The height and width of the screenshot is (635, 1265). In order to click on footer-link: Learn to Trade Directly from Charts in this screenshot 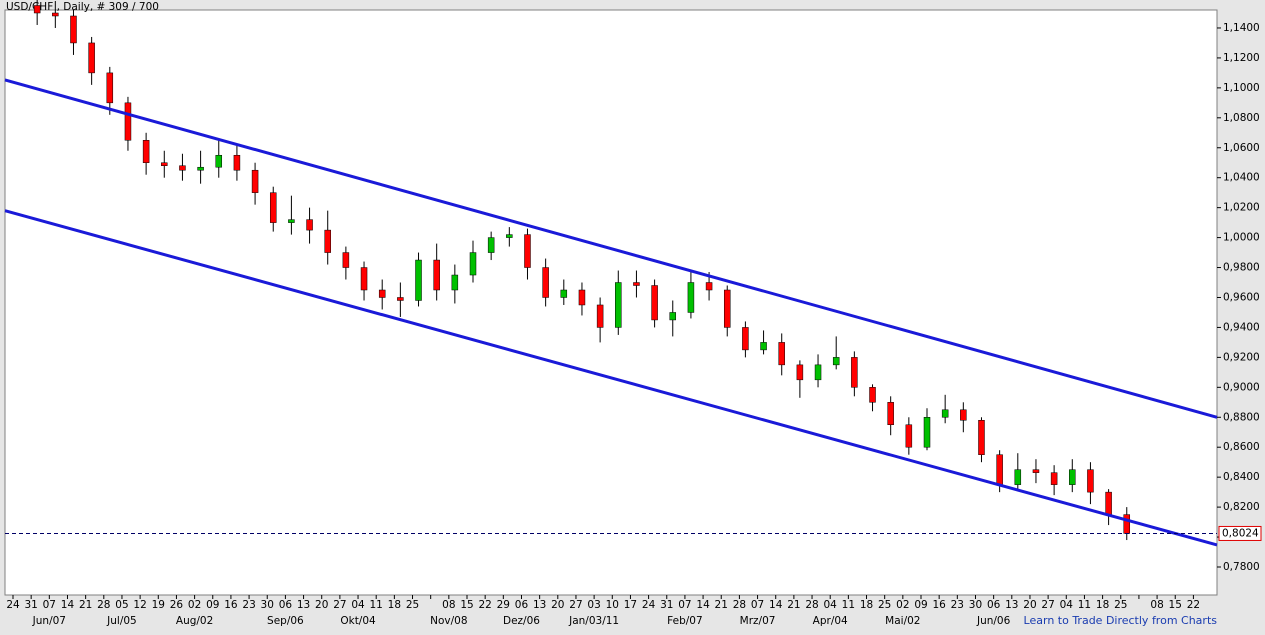, I will do `click(1121, 620)`.